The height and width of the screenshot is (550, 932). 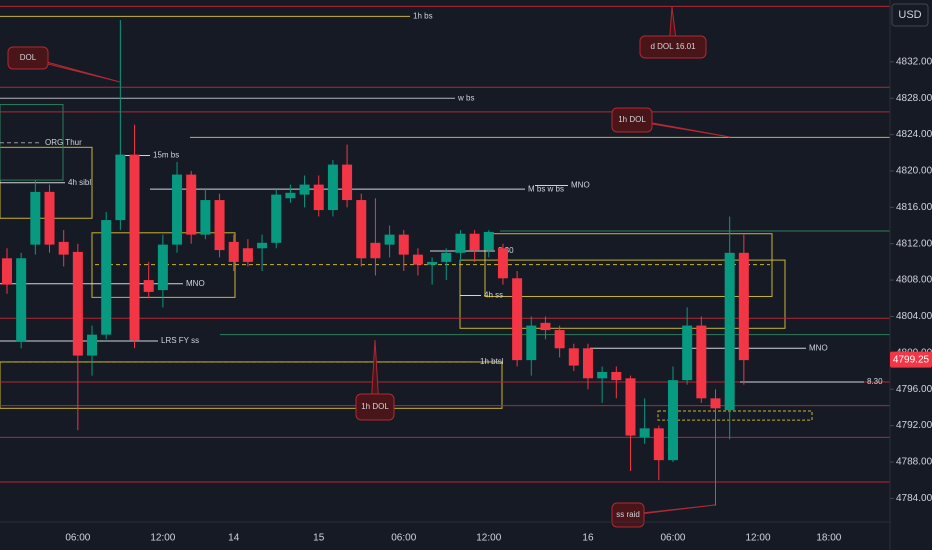 What do you see at coordinates (914, 61) in the screenshot?
I see `y-tick-label: 4832.00` at bounding box center [914, 61].